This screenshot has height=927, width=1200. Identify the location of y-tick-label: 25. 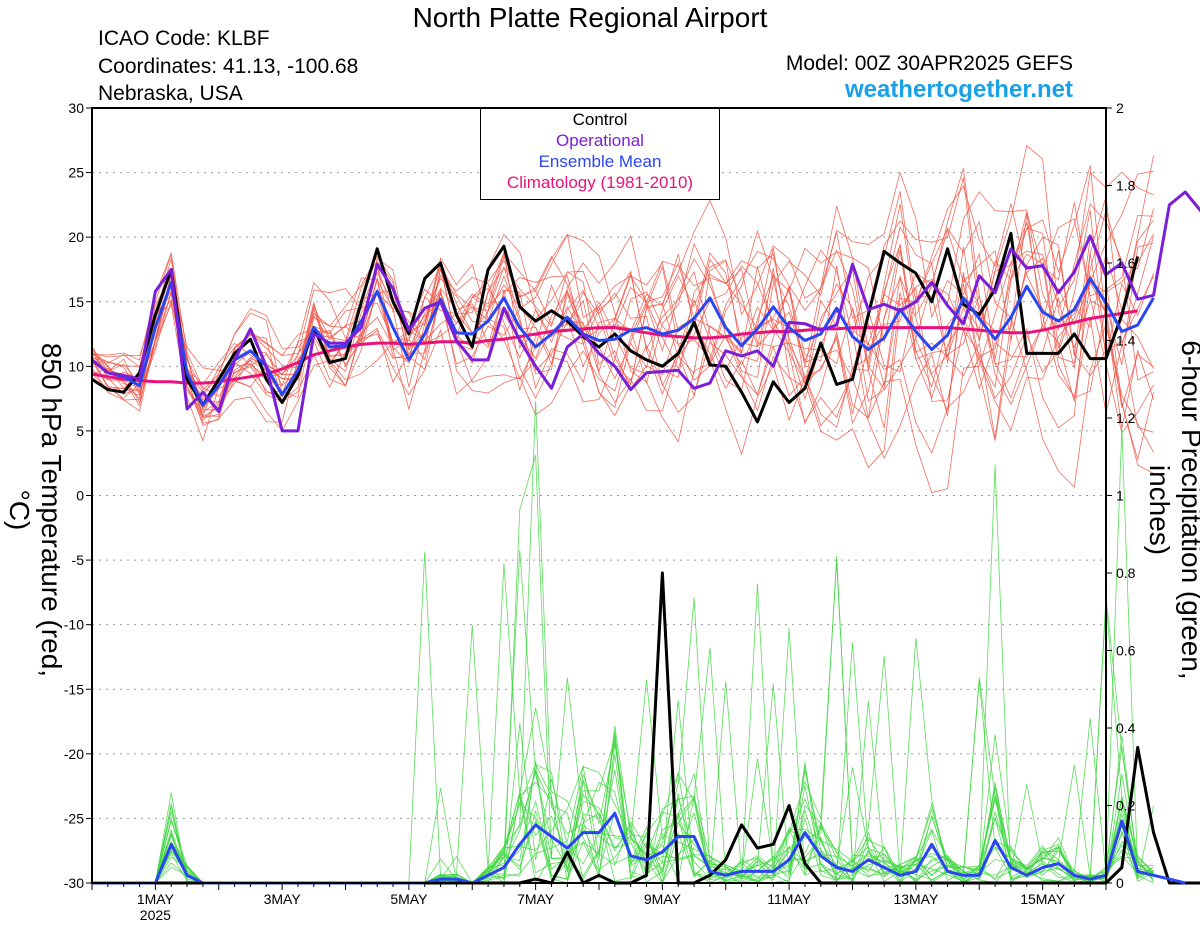
(76, 173).